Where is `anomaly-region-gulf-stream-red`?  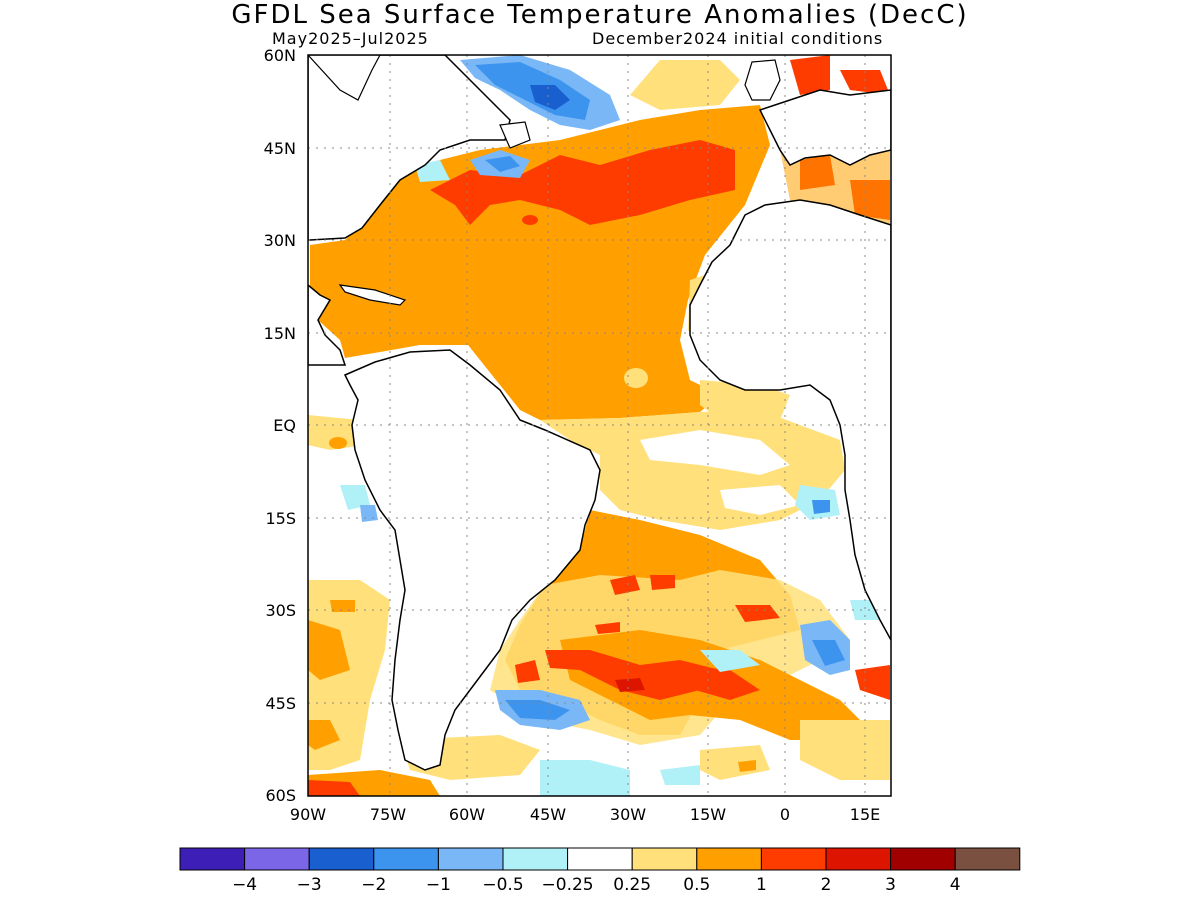 anomaly-region-gulf-stream-red is located at coordinates (582, 182).